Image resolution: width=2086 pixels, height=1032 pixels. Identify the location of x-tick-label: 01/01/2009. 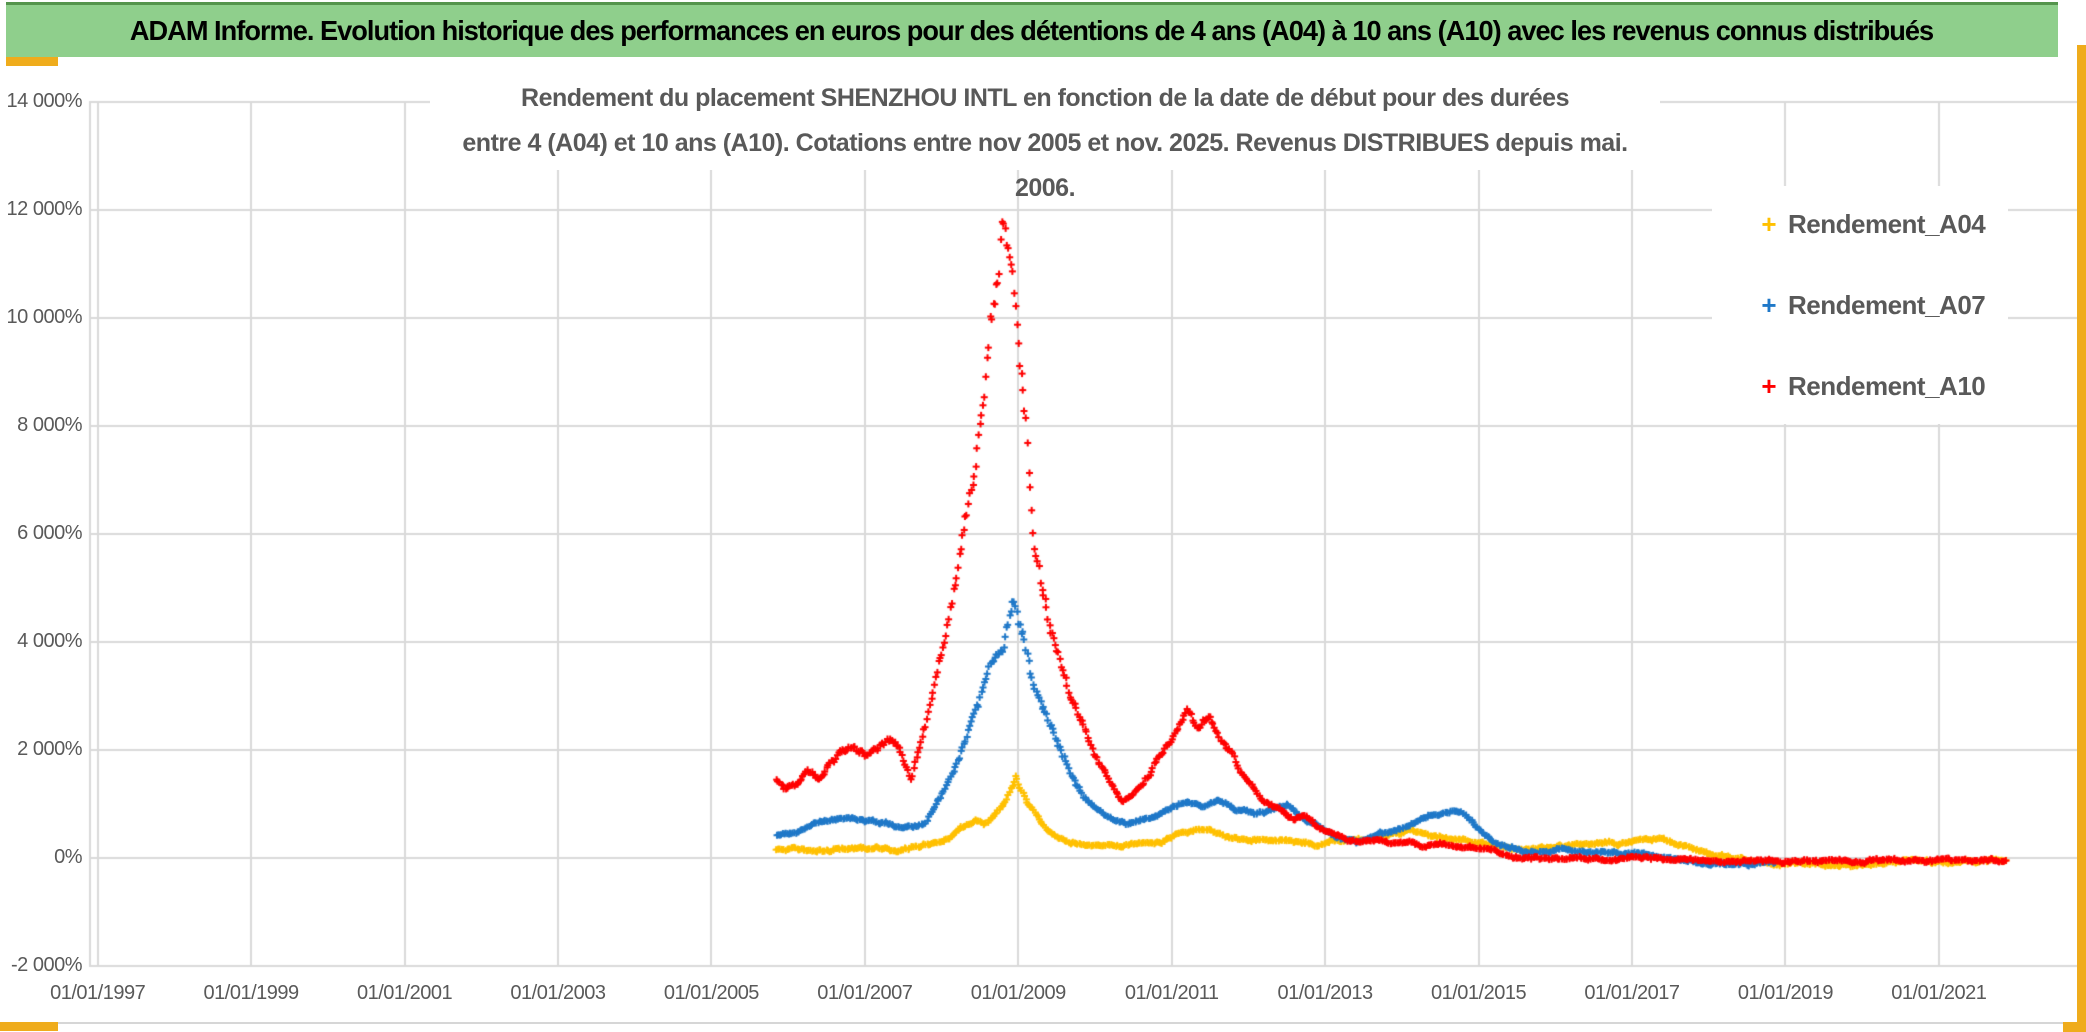
(1018, 993).